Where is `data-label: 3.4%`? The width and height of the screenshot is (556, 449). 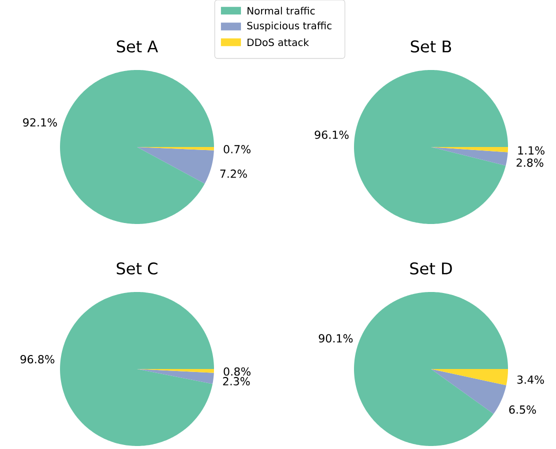
data-label: 3.4% is located at coordinates (530, 379).